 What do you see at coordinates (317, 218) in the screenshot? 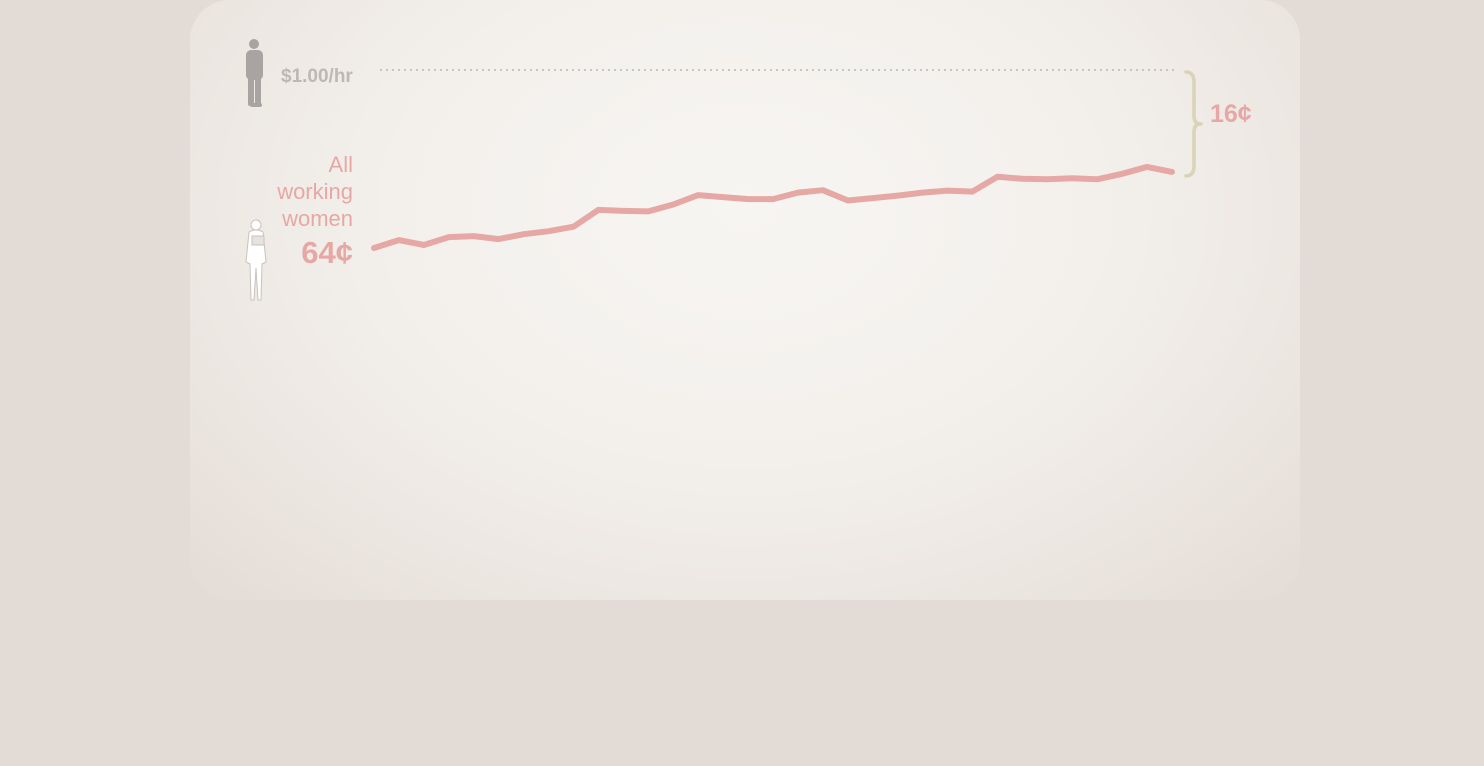
I see `series-label-line-3: women` at bounding box center [317, 218].